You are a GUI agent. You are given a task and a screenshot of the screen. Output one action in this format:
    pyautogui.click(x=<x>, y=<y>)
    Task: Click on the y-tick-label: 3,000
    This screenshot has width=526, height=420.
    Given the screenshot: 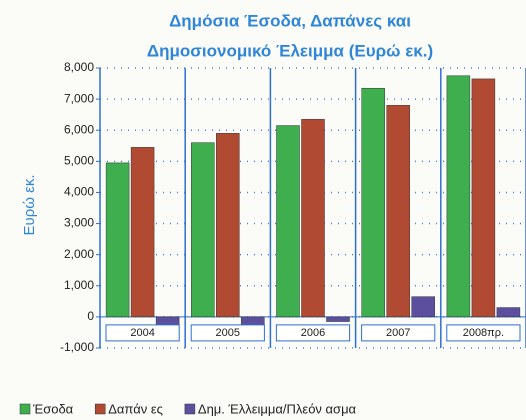 What is the action you would take?
    pyautogui.click(x=79, y=223)
    